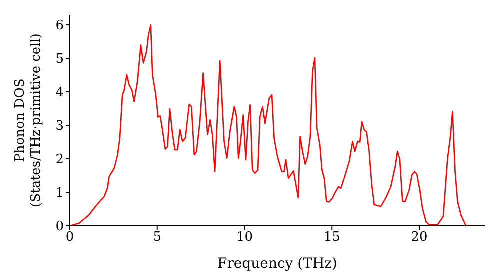 This screenshot has width=500, height=280. I want to click on y-tick-label: 5, so click(60, 60).